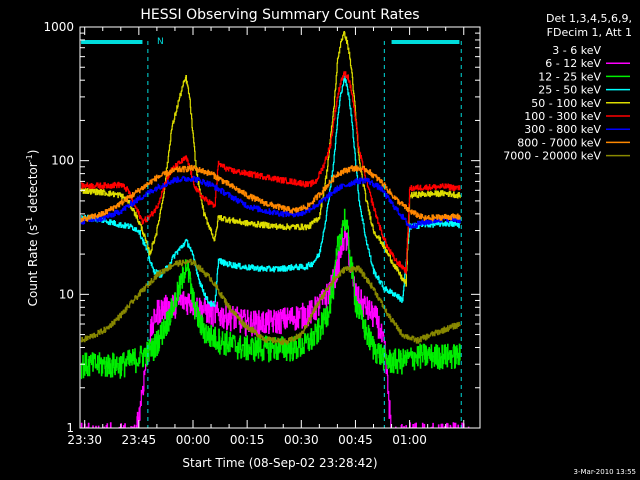 The image size is (640, 480). What do you see at coordinates (355, 440) in the screenshot?
I see `x-tick-label: 00:45` at bounding box center [355, 440].